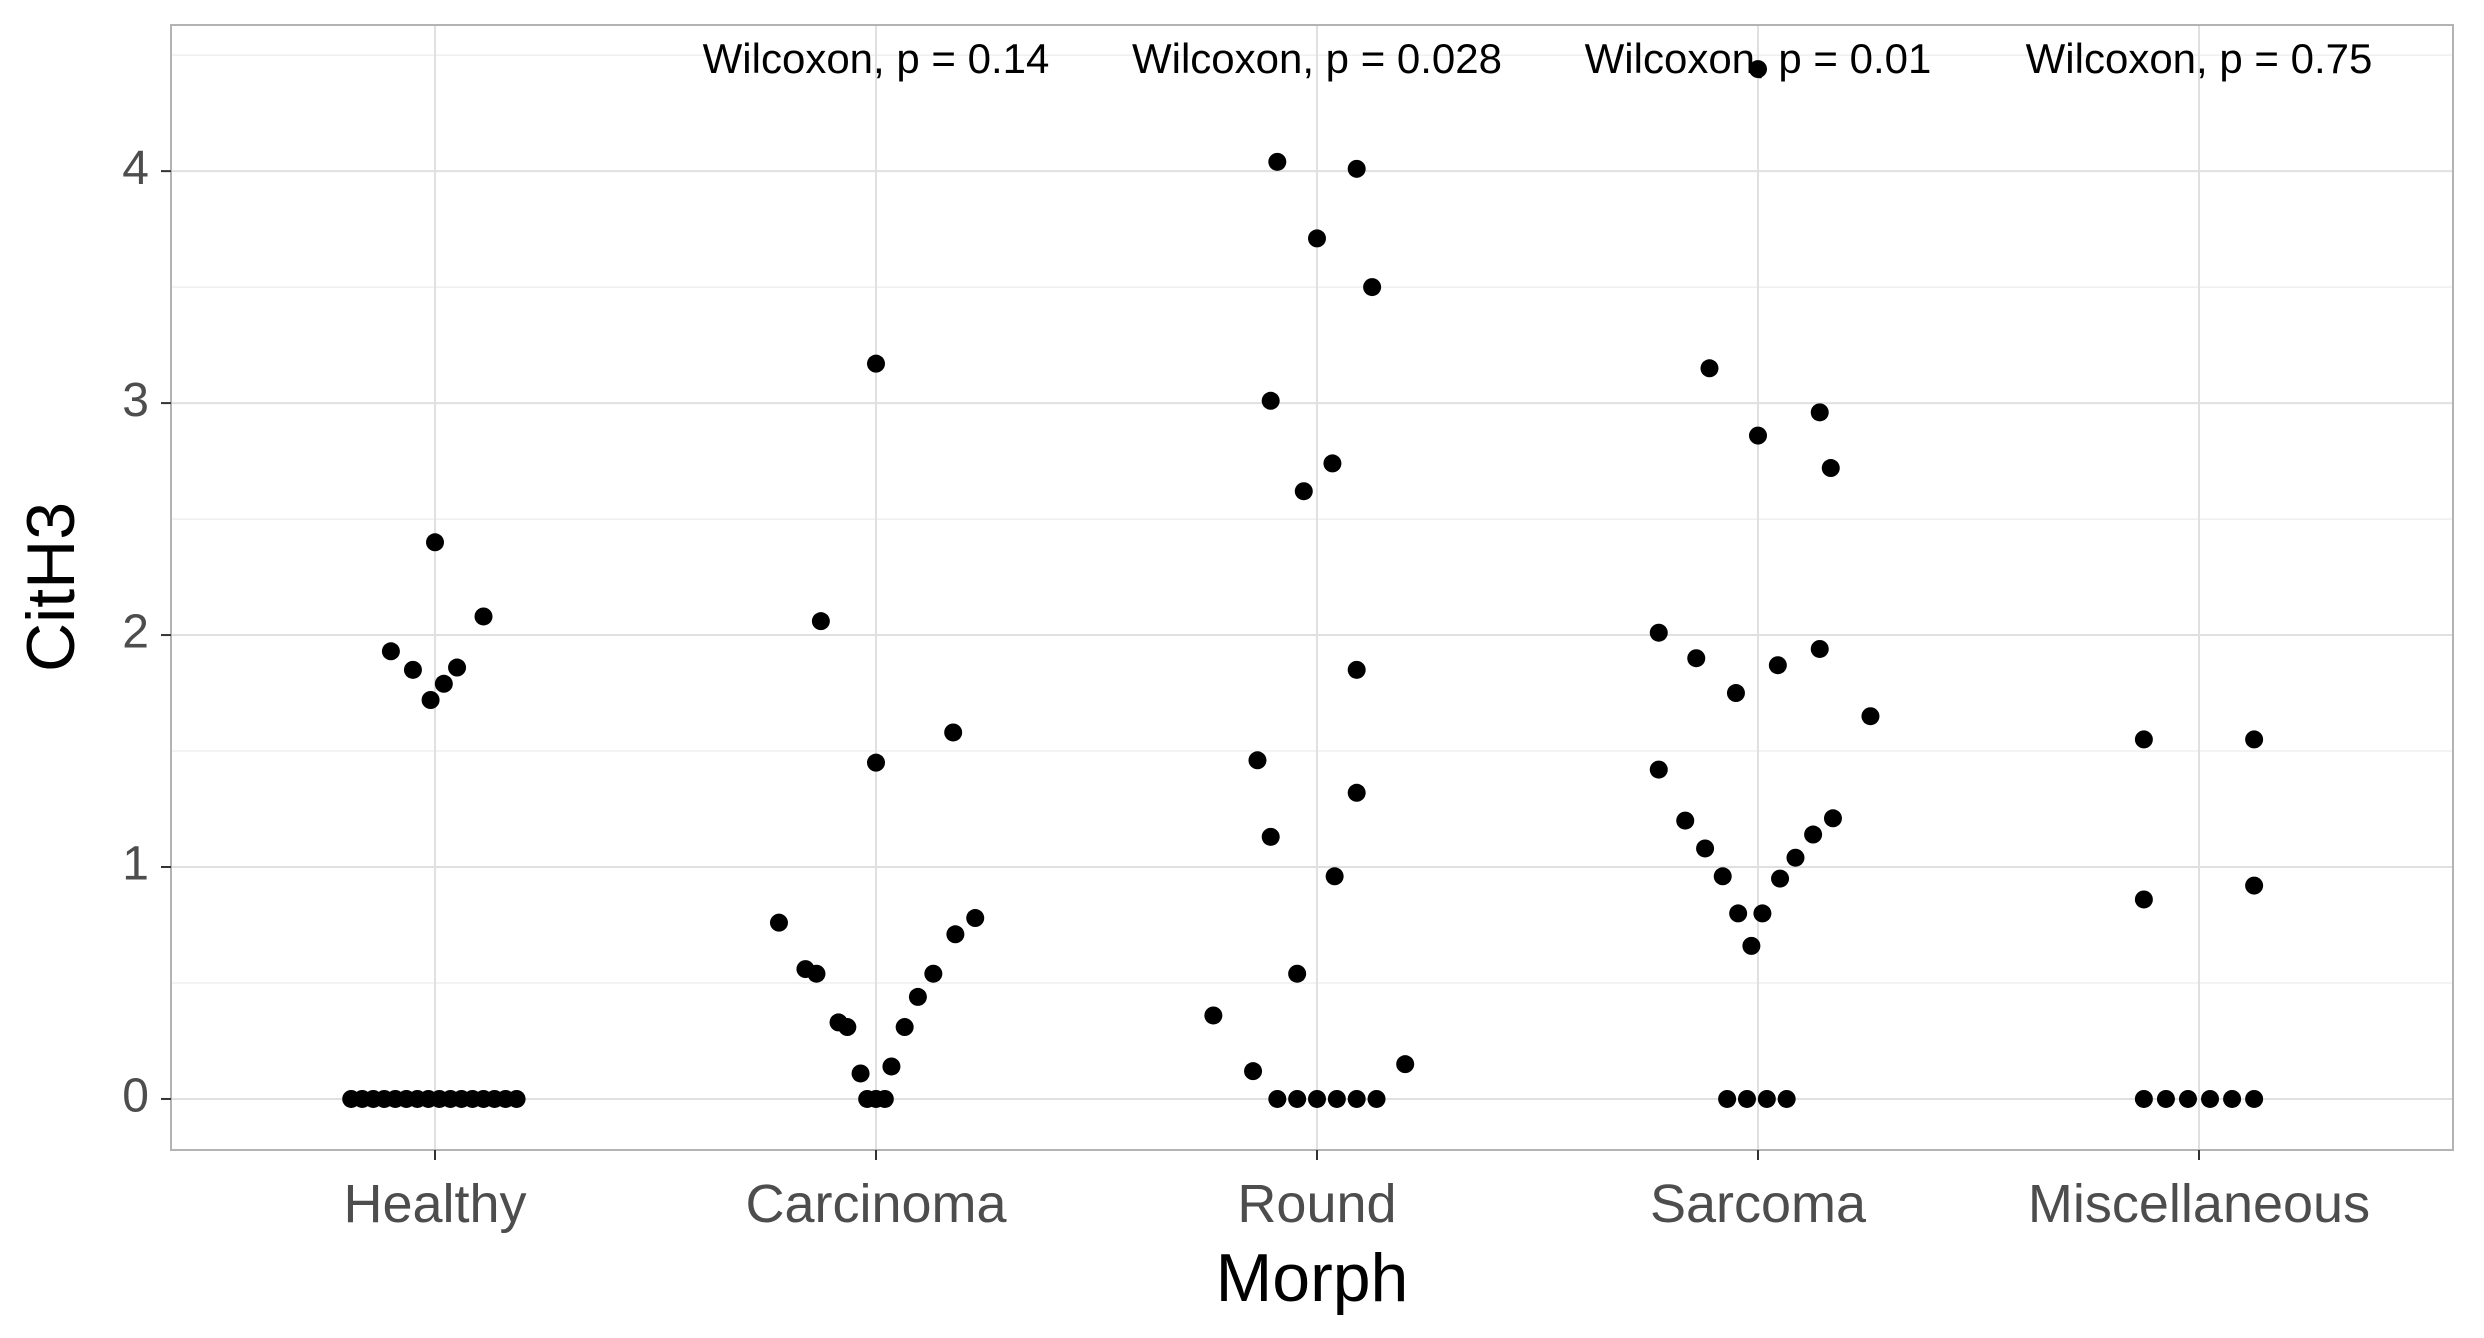 This screenshot has width=2484, height=1338. I want to click on y-tick-label: 0, so click(135, 1096).